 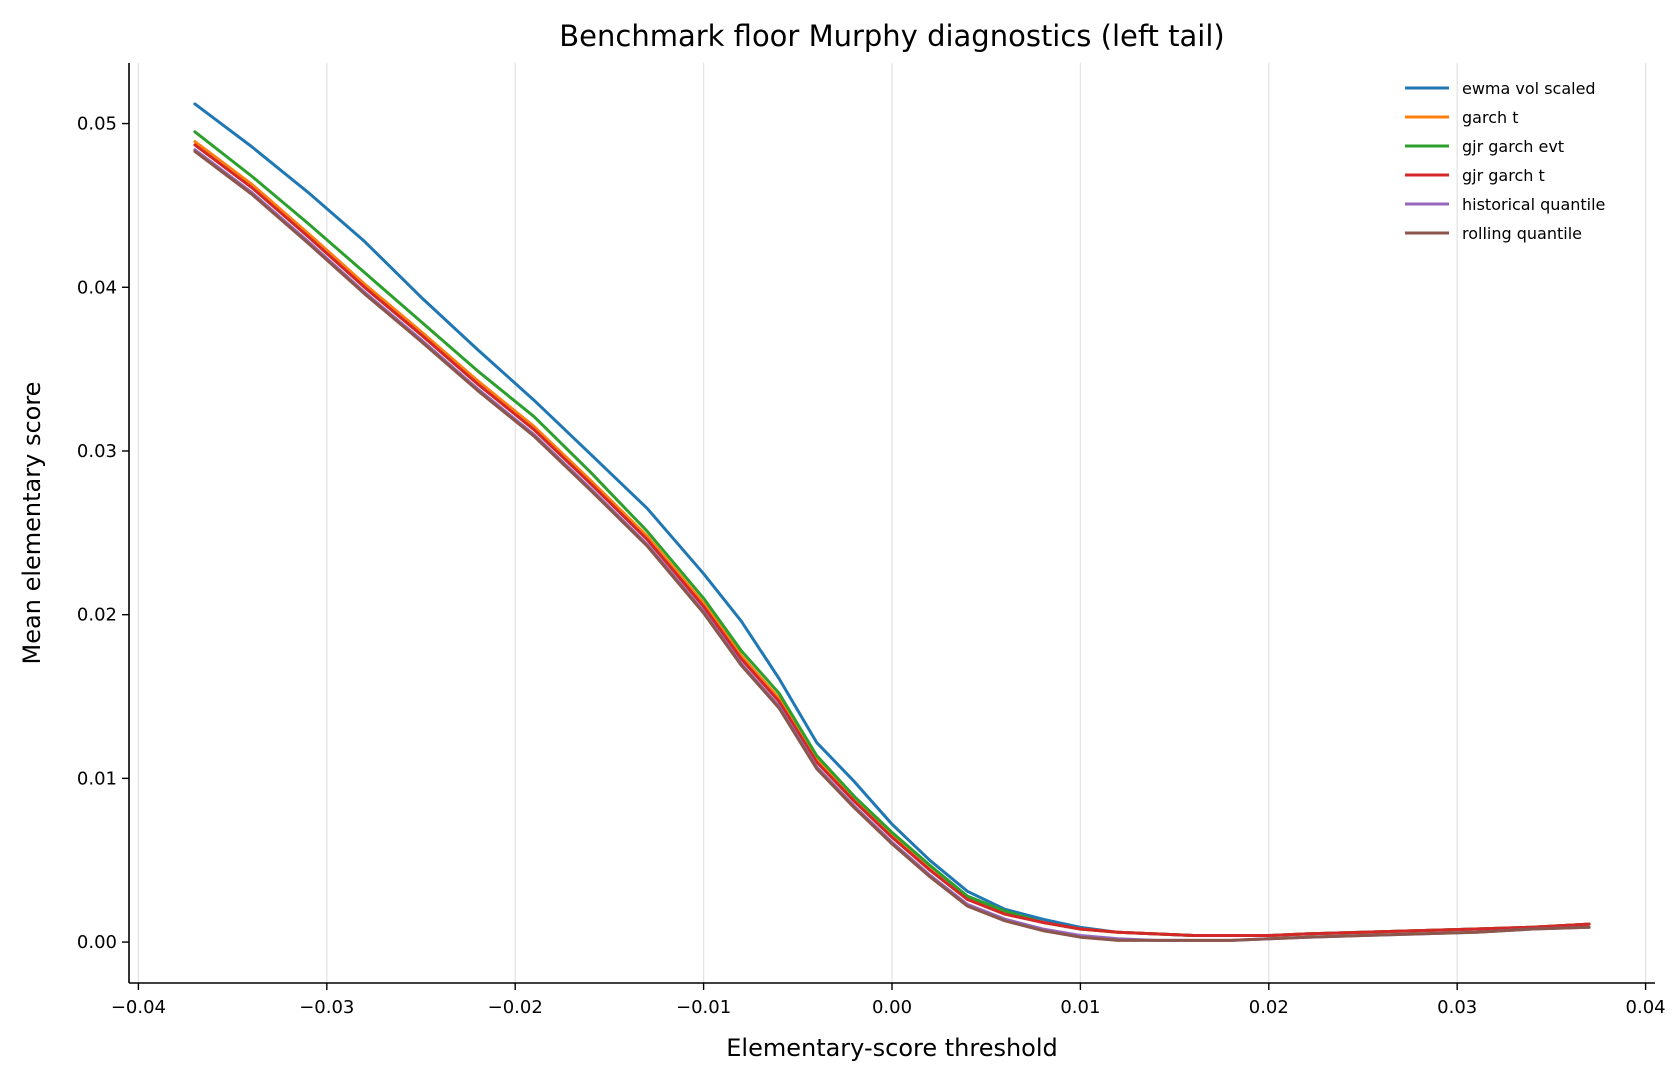 I want to click on y-axis-label: Mean elementary score, so click(x=32, y=523).